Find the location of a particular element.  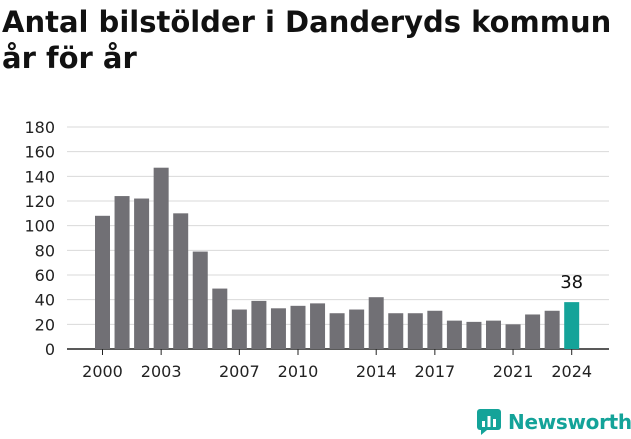

data-label-2024: 38 is located at coordinates (571, 282).